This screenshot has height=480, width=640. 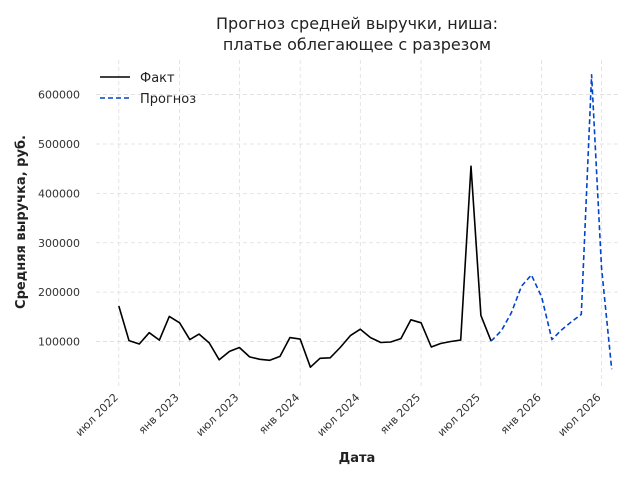 What do you see at coordinates (521, 414) in the screenshot?
I see `x-tick-label: янв 2026` at bounding box center [521, 414].